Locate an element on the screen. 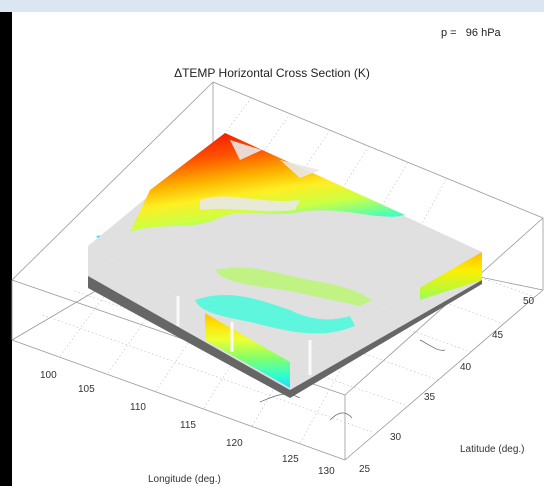  lon-tick-label: 130 is located at coordinates (326, 471).